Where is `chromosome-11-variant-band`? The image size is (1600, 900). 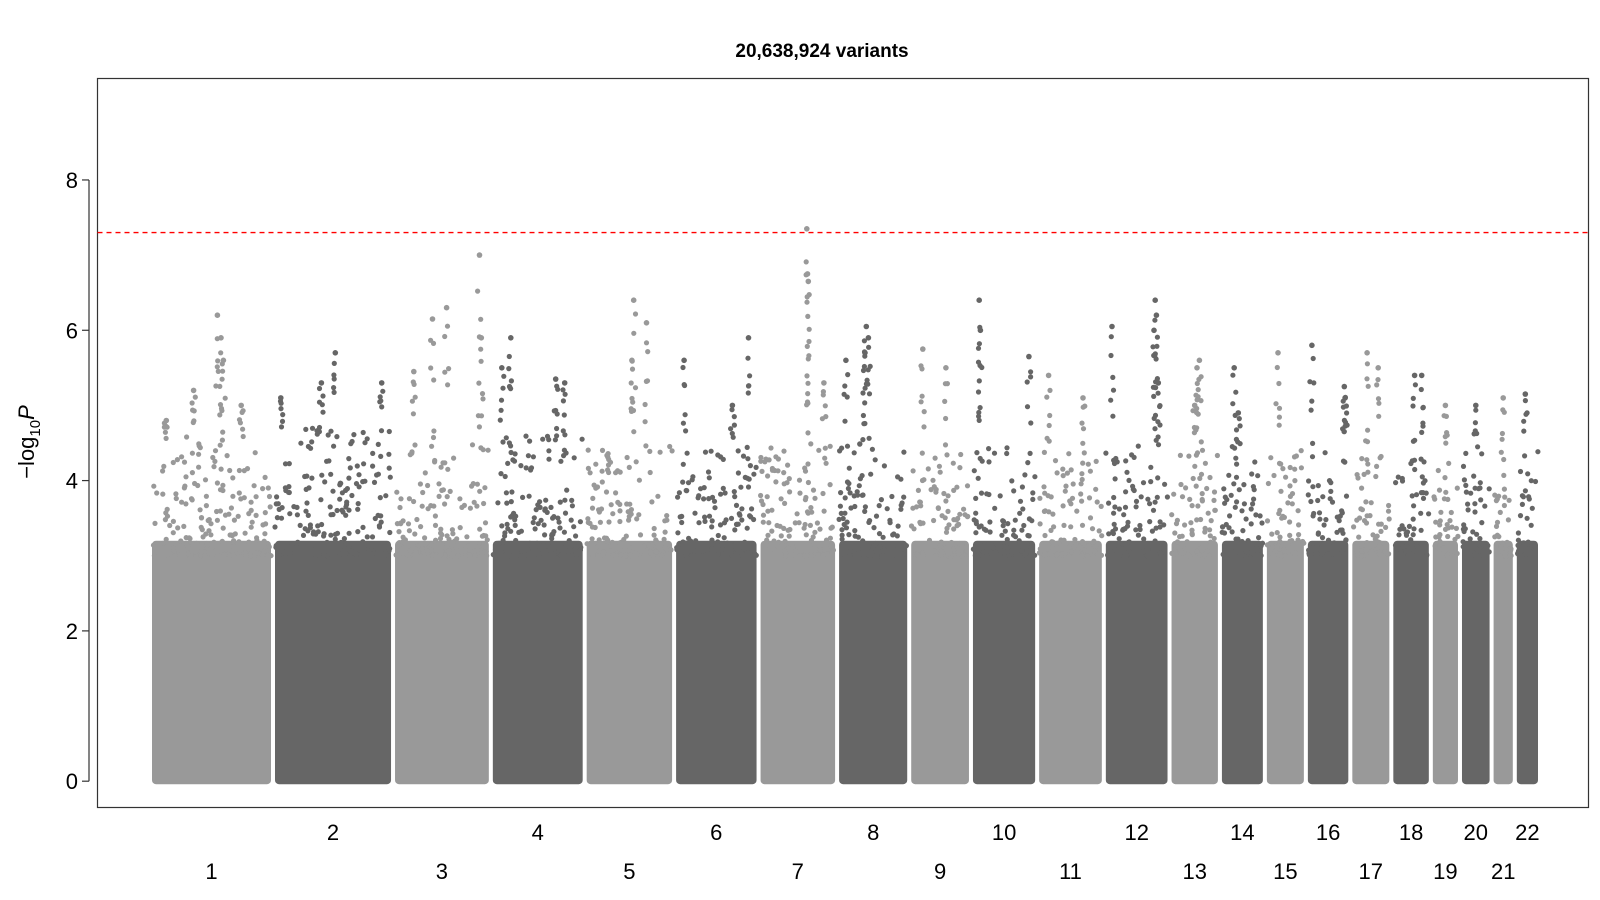 chromosome-11-variant-band is located at coordinates (1070, 662).